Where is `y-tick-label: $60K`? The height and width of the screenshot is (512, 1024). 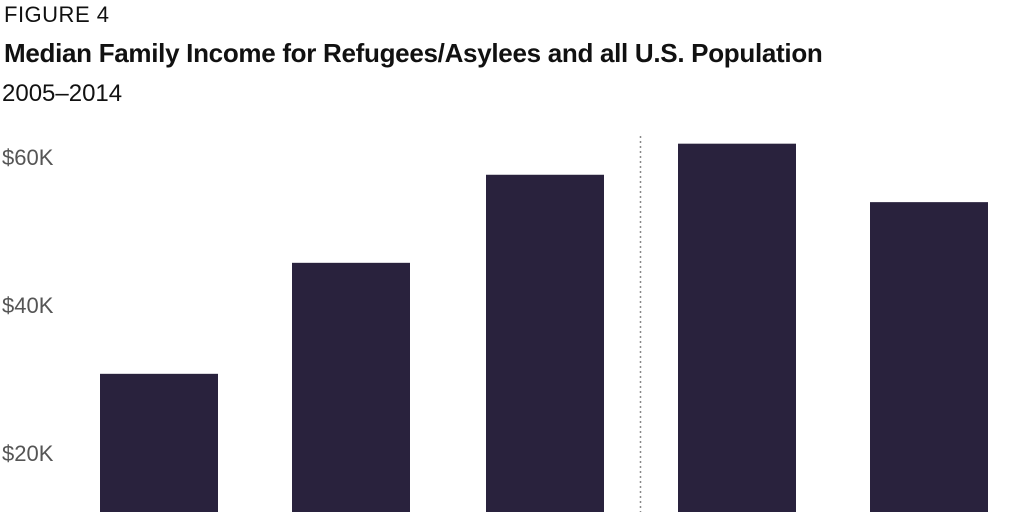 y-tick-label: $60K is located at coordinates (28, 157).